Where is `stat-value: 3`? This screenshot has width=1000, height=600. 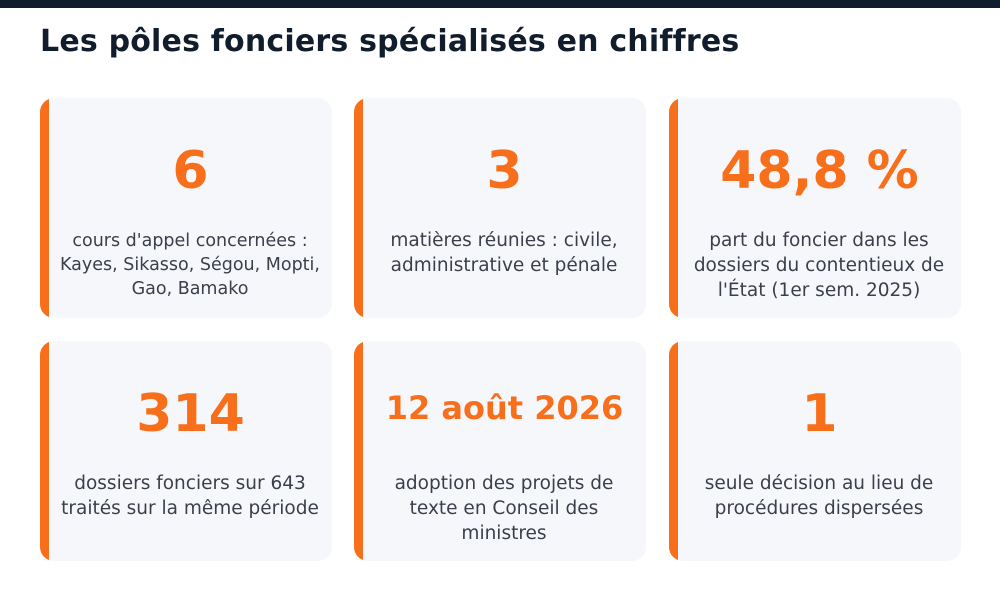
stat-value: 3 is located at coordinates (504, 171).